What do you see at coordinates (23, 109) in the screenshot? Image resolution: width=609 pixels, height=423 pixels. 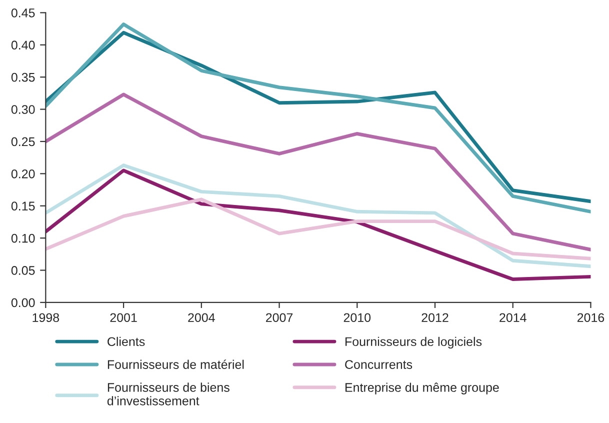 I see `y-tick-label: 0.30` at bounding box center [23, 109].